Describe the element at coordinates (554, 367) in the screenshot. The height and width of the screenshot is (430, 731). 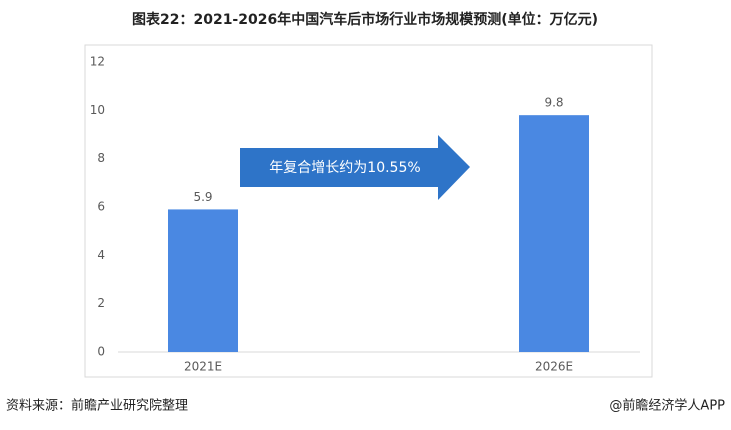
I see `x-tick-label: 2026E` at that location.